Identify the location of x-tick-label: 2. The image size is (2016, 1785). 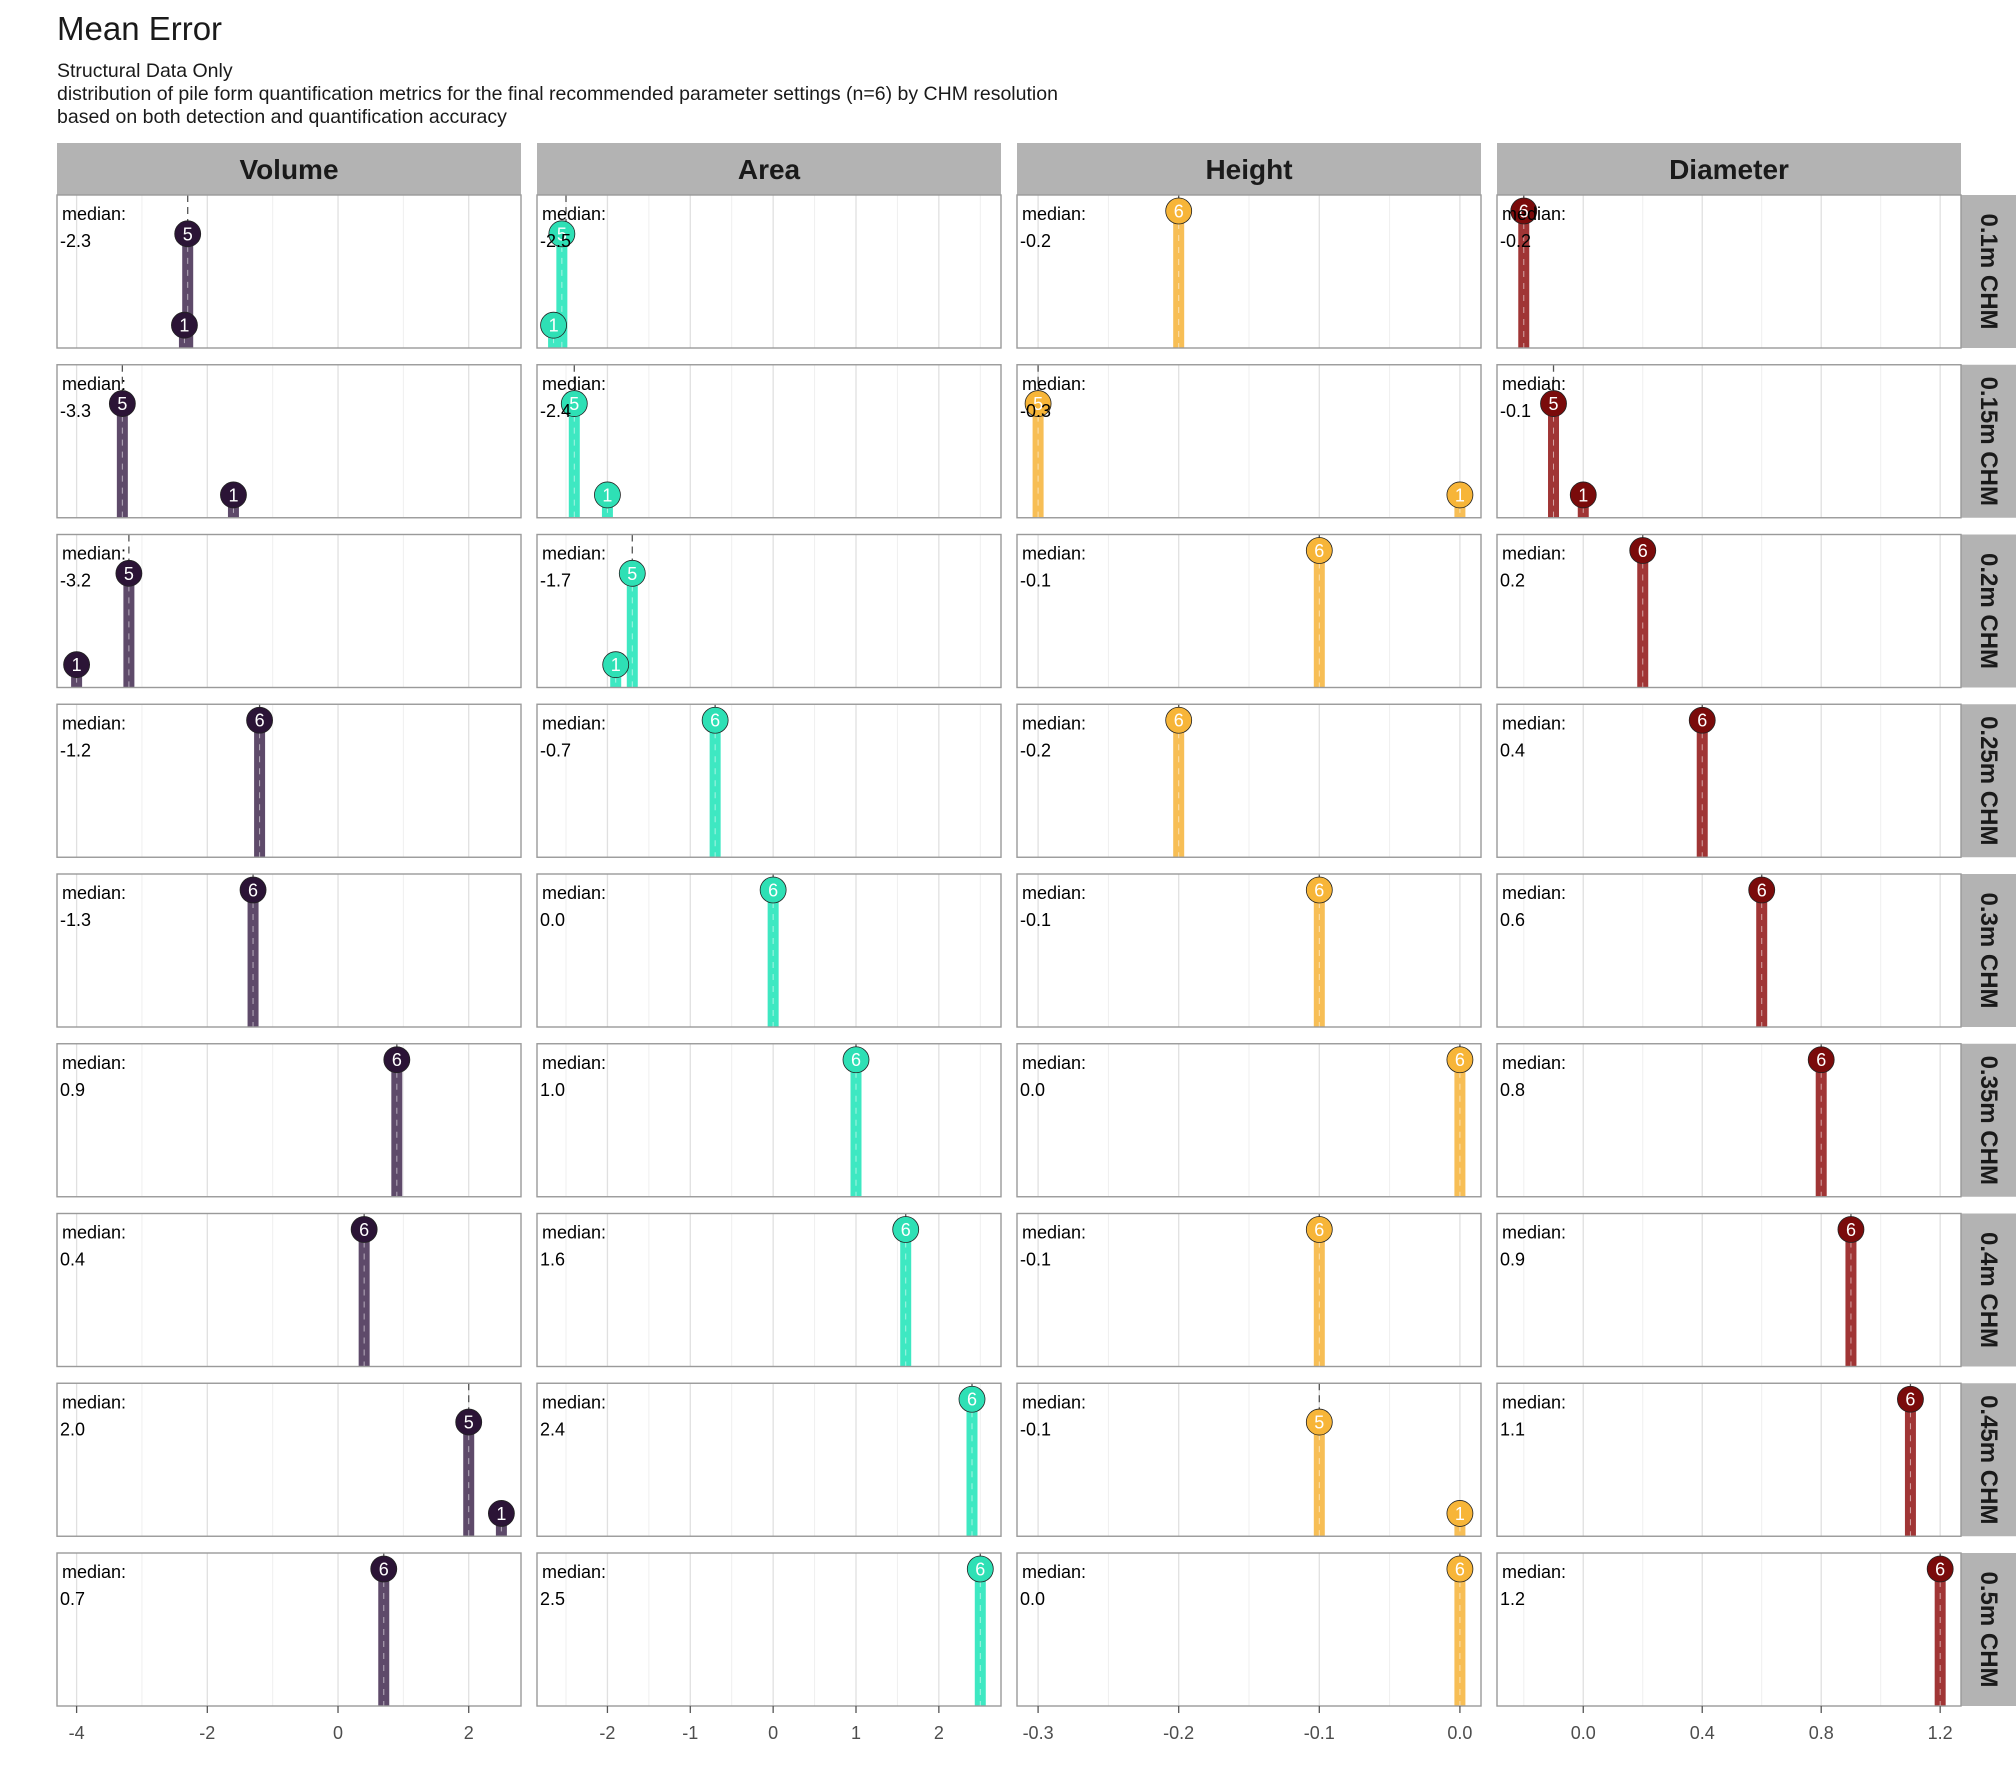
(939, 1733).